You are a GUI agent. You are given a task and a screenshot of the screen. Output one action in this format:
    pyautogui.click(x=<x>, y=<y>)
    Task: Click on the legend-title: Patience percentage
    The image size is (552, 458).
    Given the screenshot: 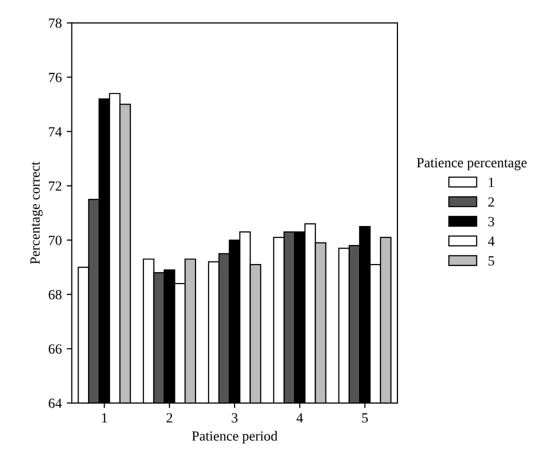 What is the action you would take?
    pyautogui.click(x=471, y=164)
    